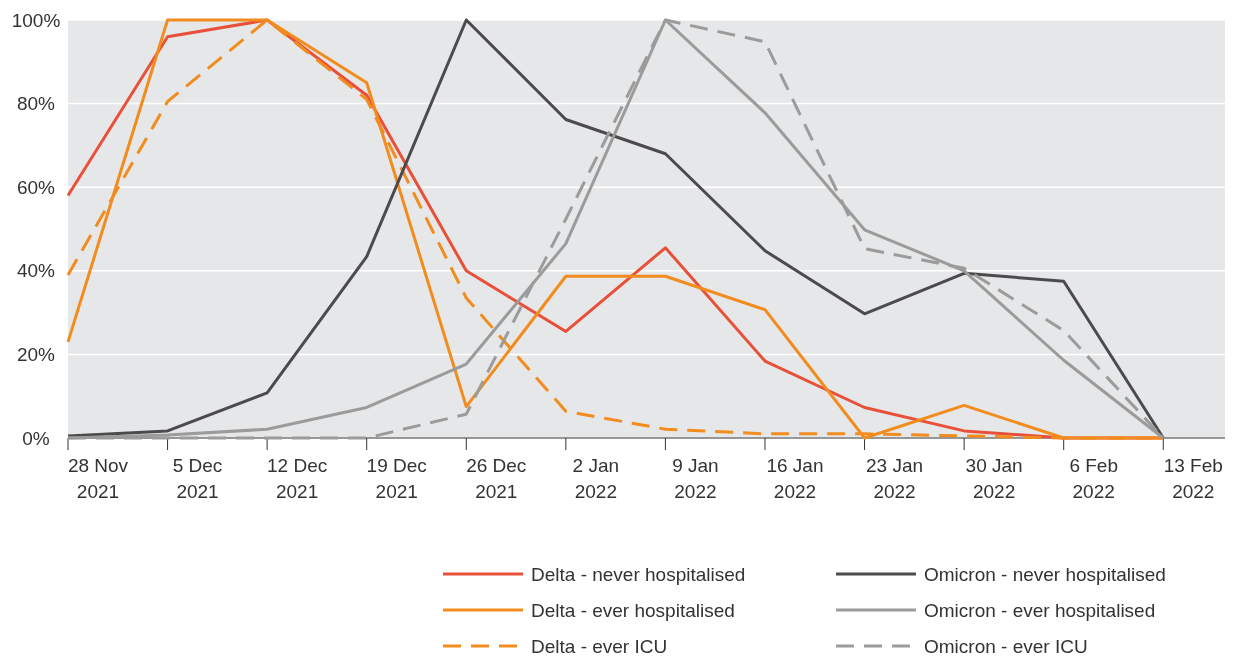  What do you see at coordinates (1045, 574) in the screenshot?
I see `legend-label: Omicron - never hospitalised` at bounding box center [1045, 574].